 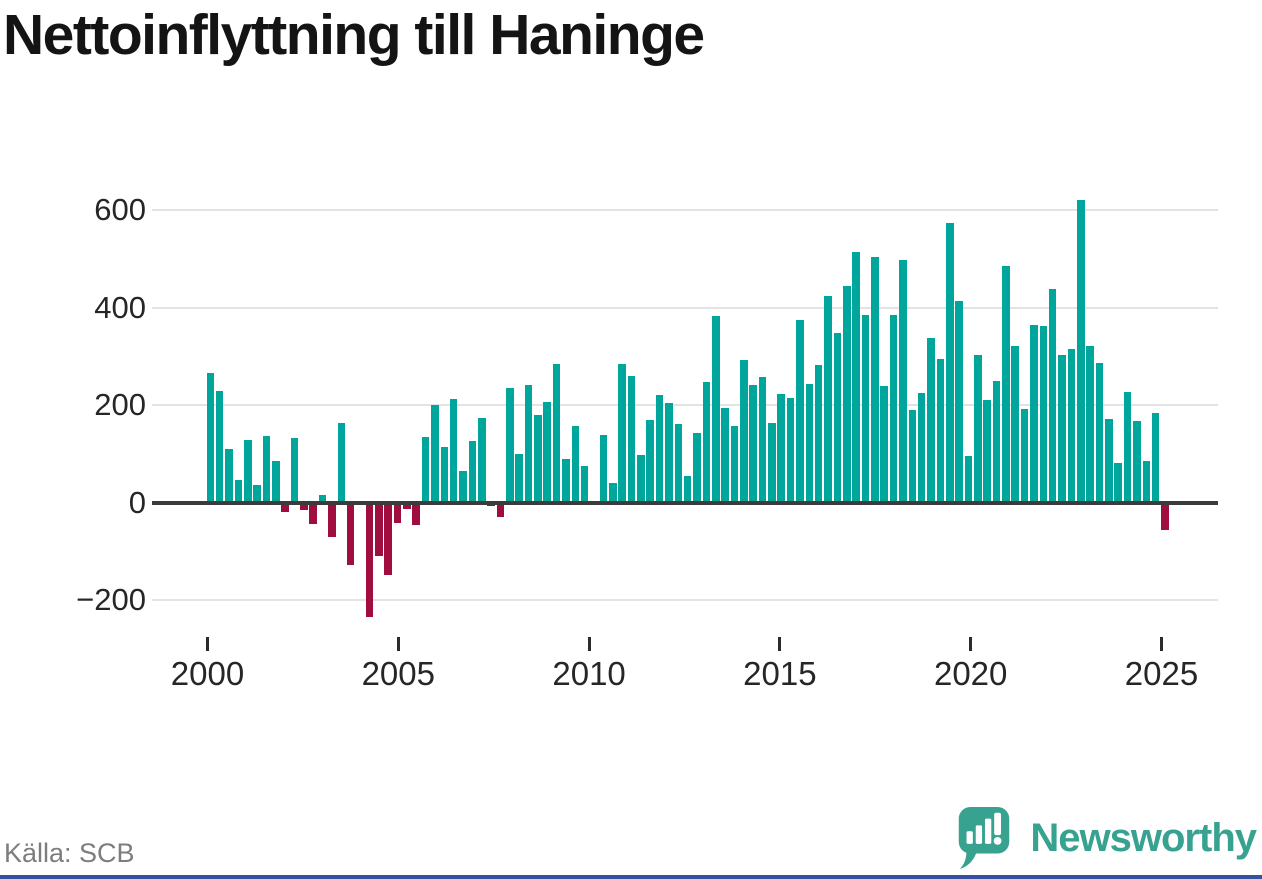 I want to click on newsworthy-logo-icon, so click(x=984, y=838).